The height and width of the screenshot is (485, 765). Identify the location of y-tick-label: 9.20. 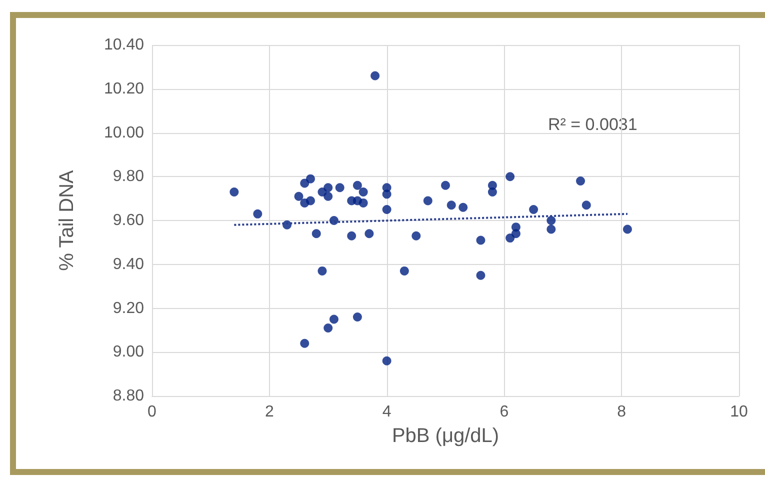
(128, 308).